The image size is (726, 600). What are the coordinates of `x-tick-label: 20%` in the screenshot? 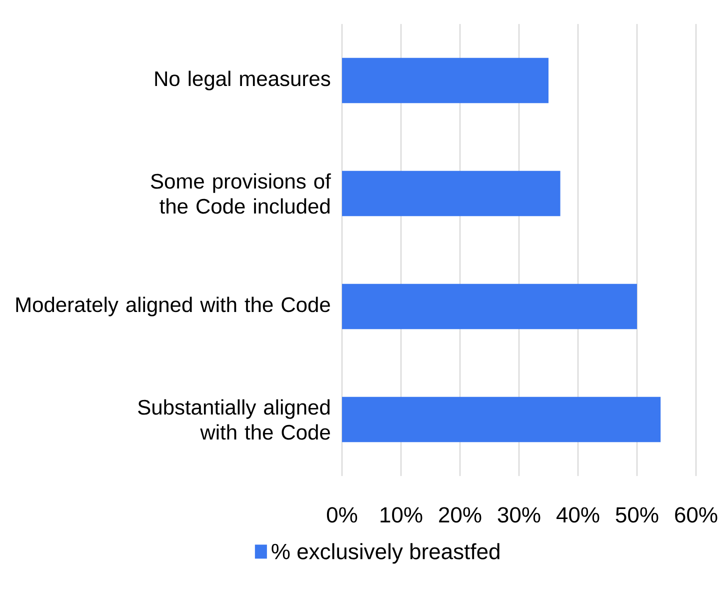 It's located at (460, 515).